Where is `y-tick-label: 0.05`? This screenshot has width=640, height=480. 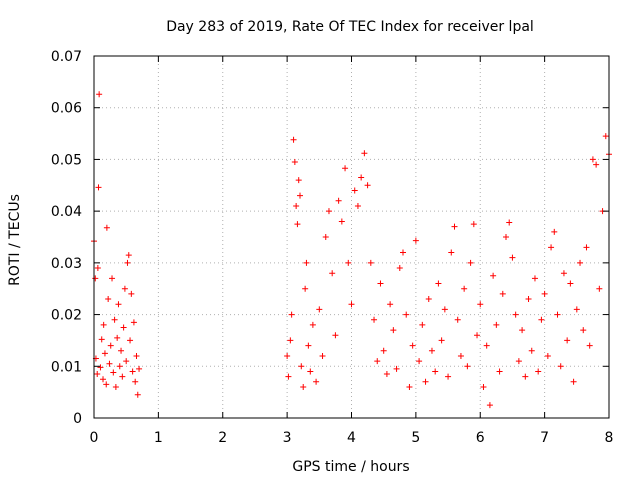 y-tick-label: 0.05 is located at coordinates (66, 160).